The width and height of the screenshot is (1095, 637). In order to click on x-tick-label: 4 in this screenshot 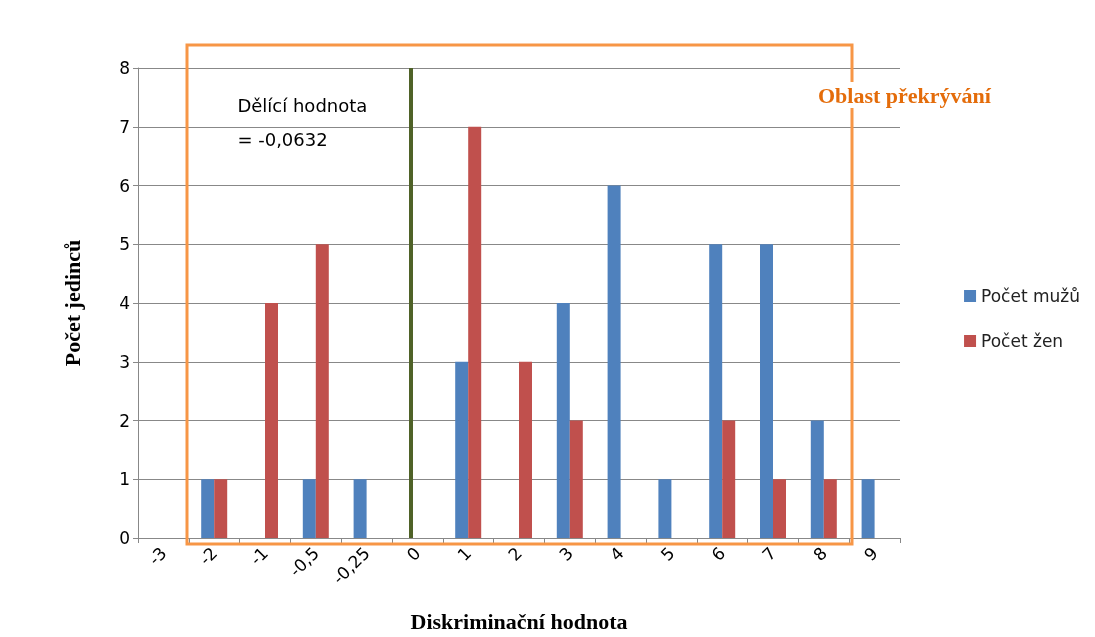, I will do `click(616, 553)`.